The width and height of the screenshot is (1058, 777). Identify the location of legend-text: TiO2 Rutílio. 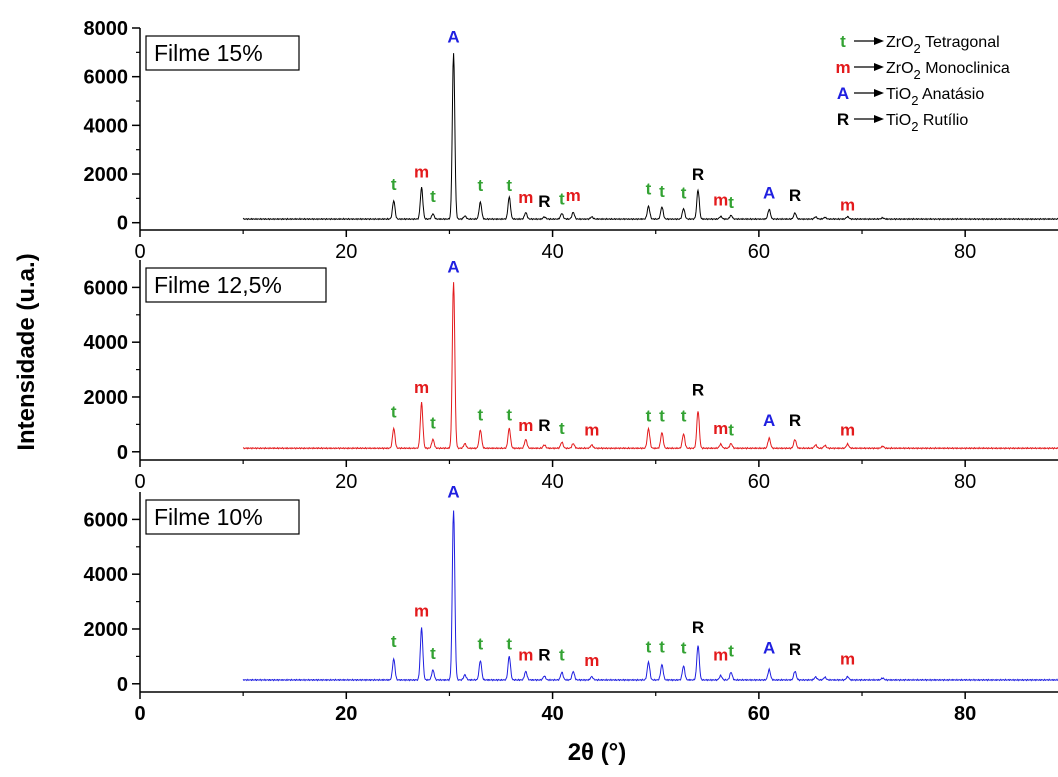
(927, 123).